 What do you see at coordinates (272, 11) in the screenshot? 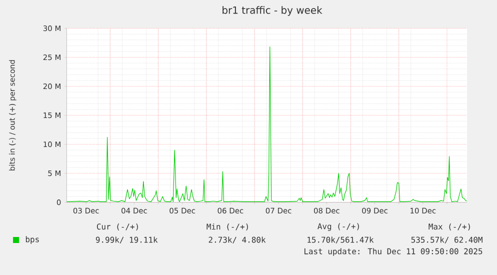
I see `chart-title: br1 traffic - by week` at bounding box center [272, 11].